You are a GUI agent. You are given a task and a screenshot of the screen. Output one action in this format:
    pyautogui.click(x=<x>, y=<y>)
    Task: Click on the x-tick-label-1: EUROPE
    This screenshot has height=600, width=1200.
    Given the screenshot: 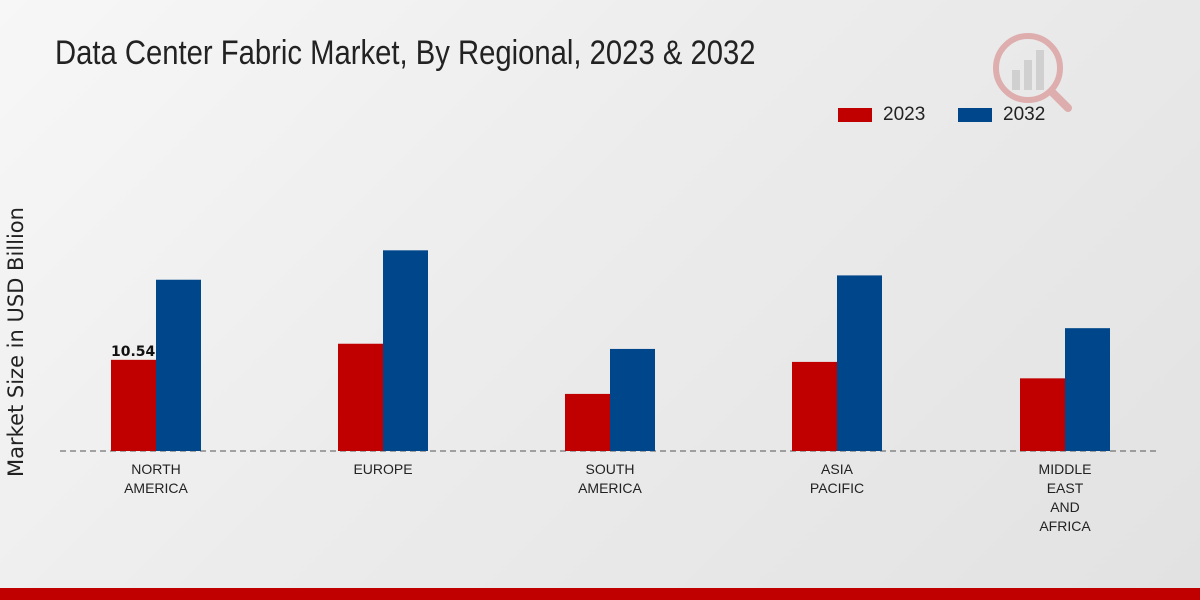 What is the action you would take?
    pyautogui.click(x=382, y=469)
    